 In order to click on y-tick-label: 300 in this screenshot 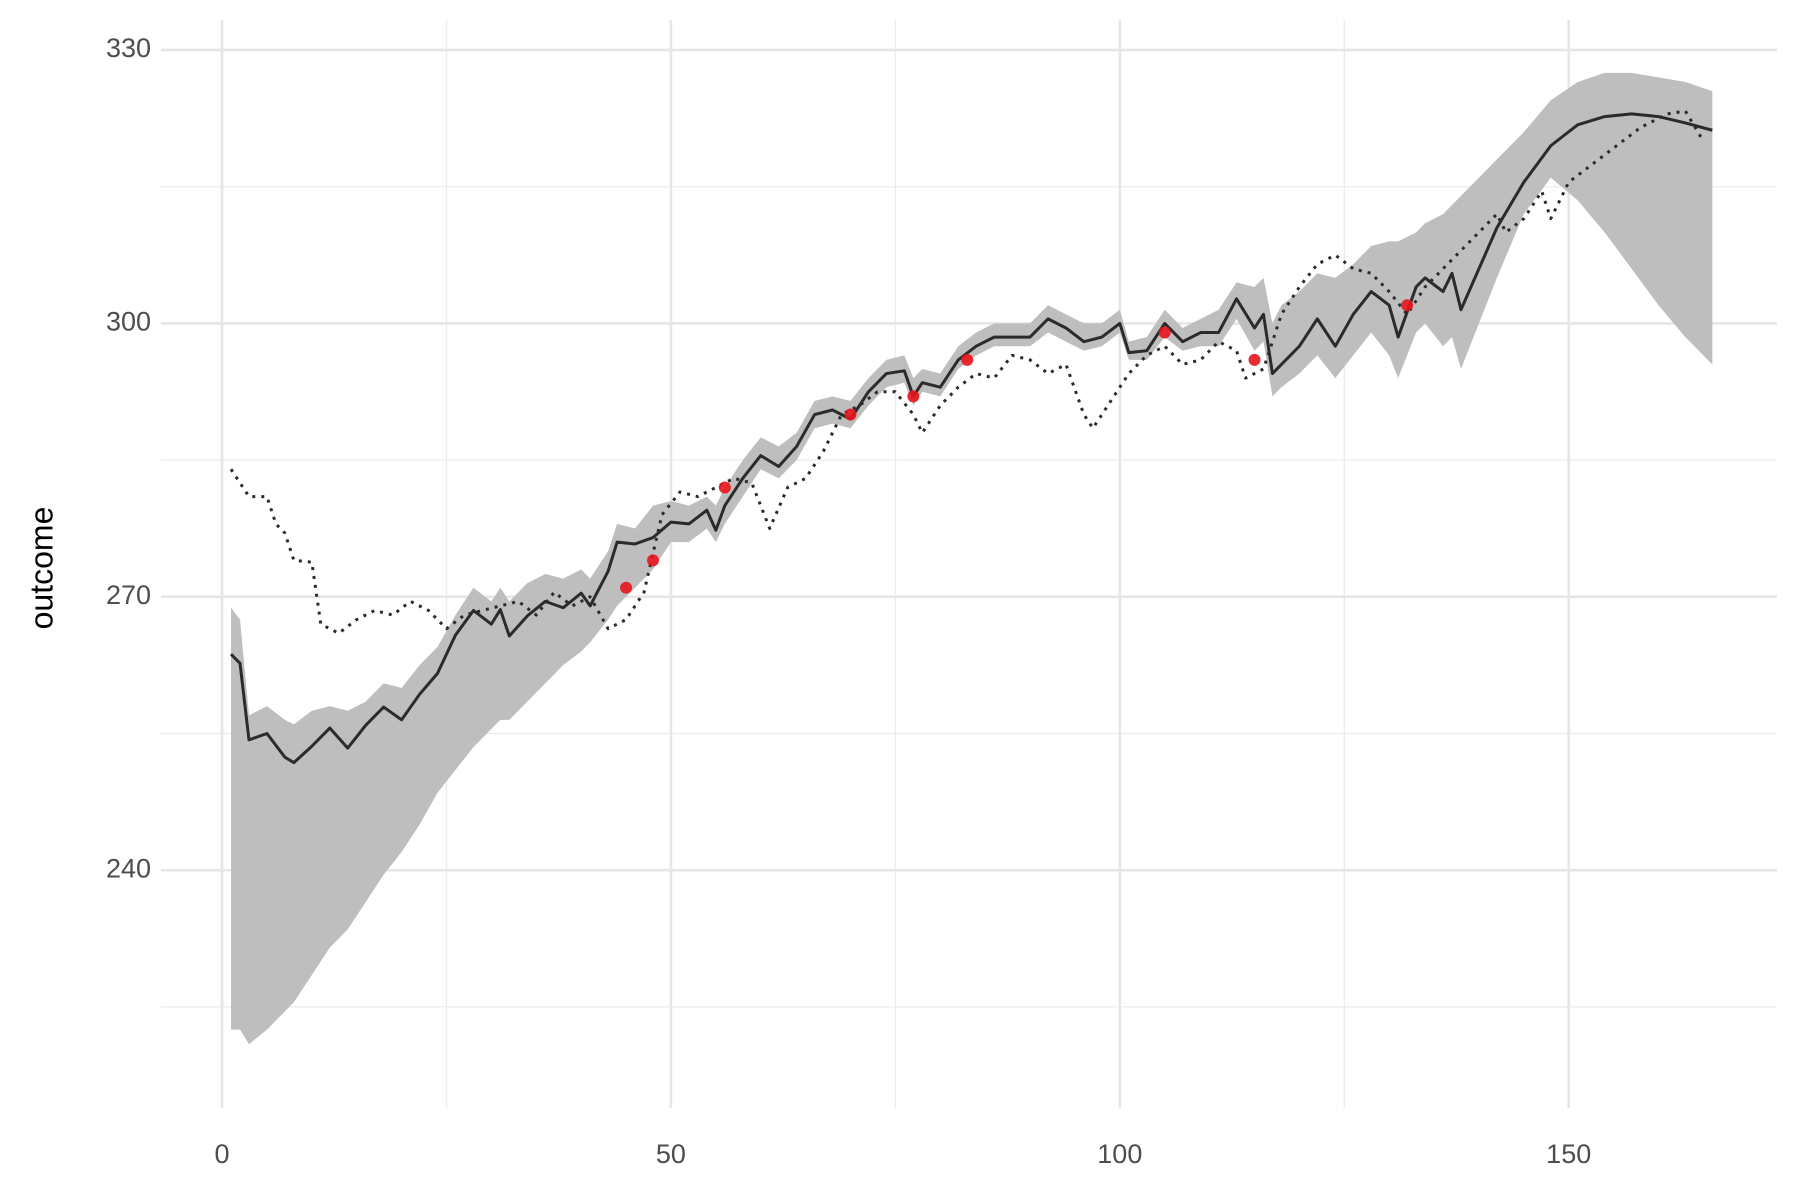, I will do `click(128, 322)`.